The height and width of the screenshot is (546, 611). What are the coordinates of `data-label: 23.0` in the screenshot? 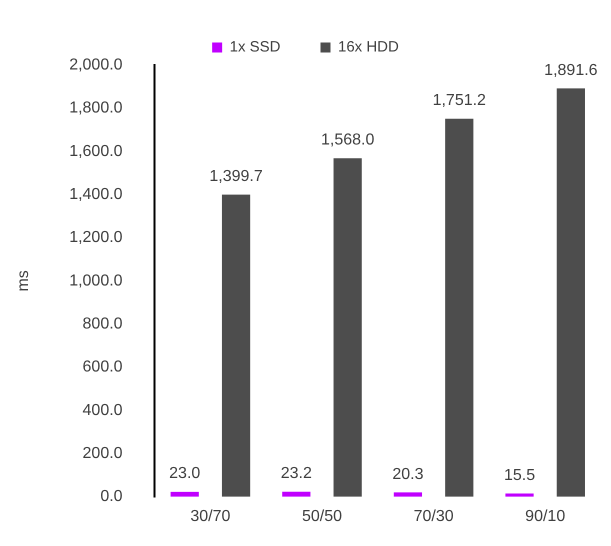 It's located at (184, 473).